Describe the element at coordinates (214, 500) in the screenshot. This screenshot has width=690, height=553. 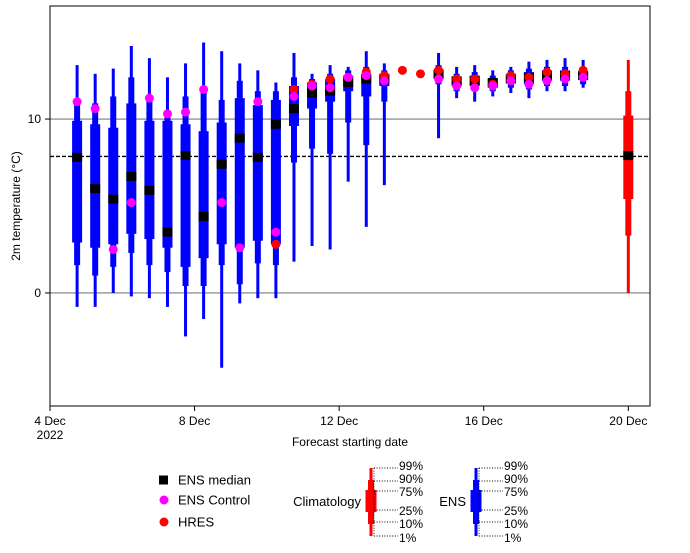
I see `legend-label: ENS Control` at that location.